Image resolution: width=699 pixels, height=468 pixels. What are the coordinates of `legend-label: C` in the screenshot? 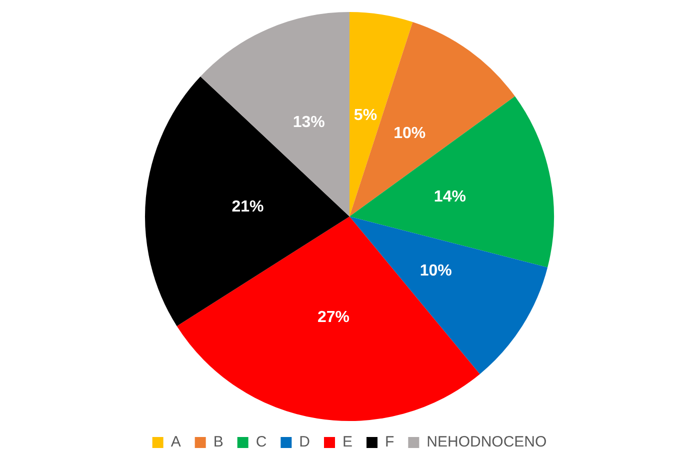 It's located at (261, 442).